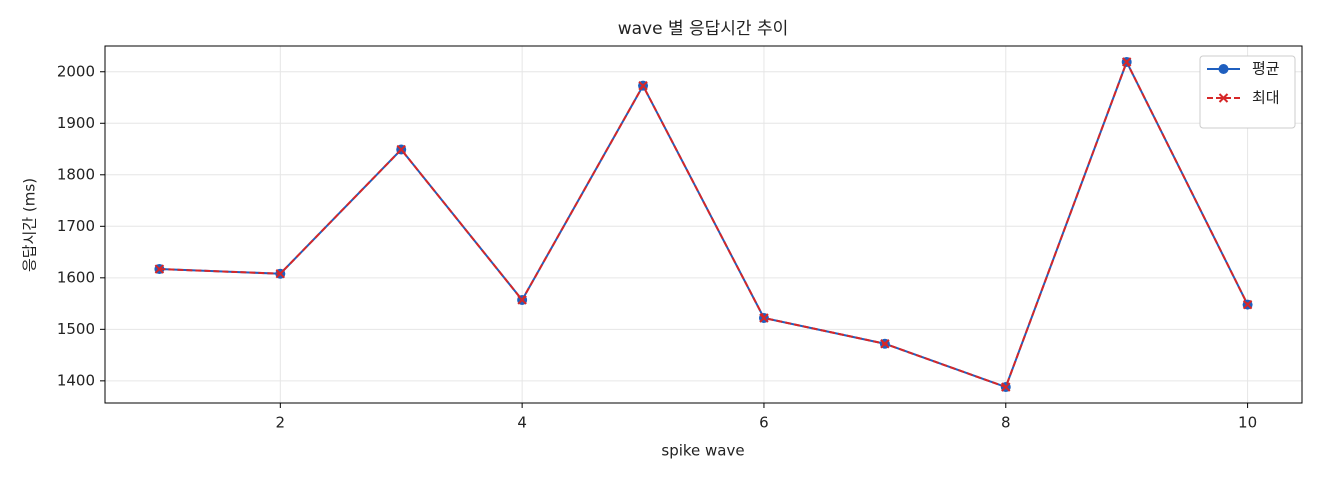 Image resolution: width=1320 pixels, height=480 pixels. What do you see at coordinates (1247, 423) in the screenshot?
I see `x-tick-label: 10` at bounding box center [1247, 423].